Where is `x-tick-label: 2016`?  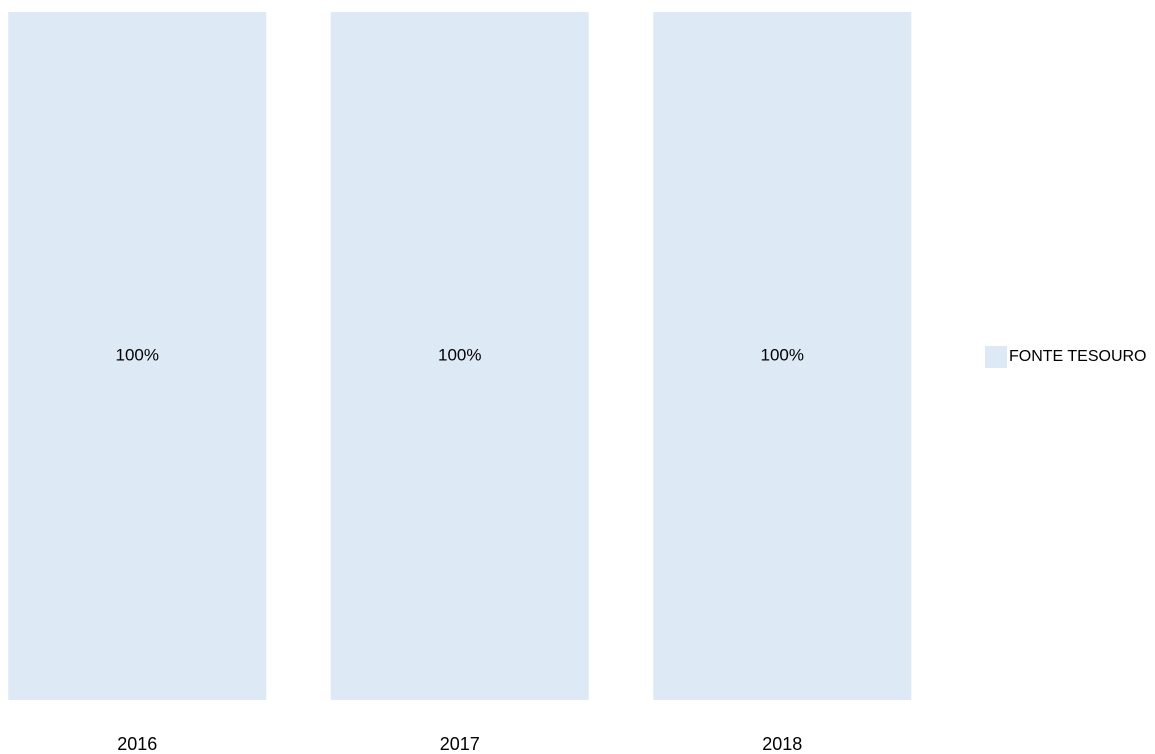
x-tick-label: 2016 is located at coordinates (137, 744).